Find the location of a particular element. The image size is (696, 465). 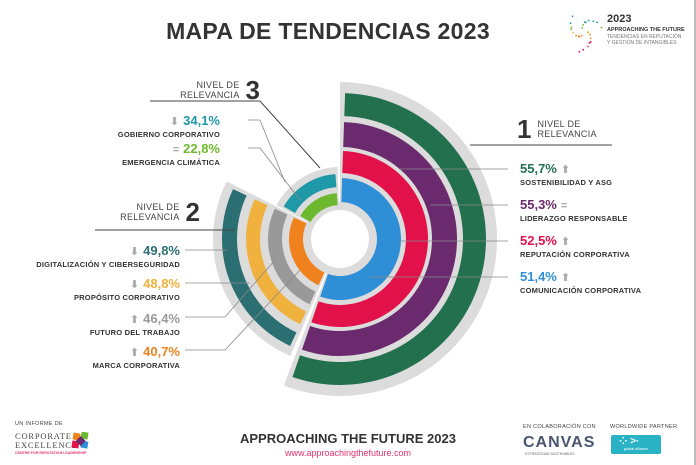

trend-item: ⬇ 48,8% PROPÓSITO CORPORATIVO is located at coordinates (105, 288).